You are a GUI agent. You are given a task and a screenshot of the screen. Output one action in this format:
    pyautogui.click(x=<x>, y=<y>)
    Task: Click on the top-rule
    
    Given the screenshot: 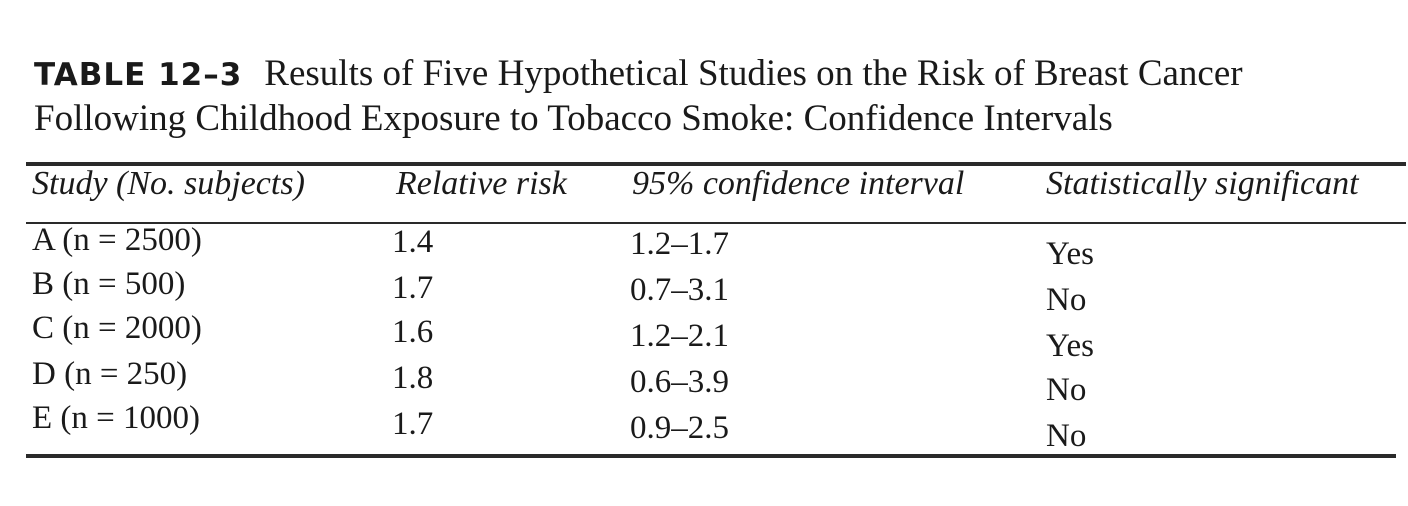 What is the action you would take?
    pyautogui.click(x=716, y=164)
    